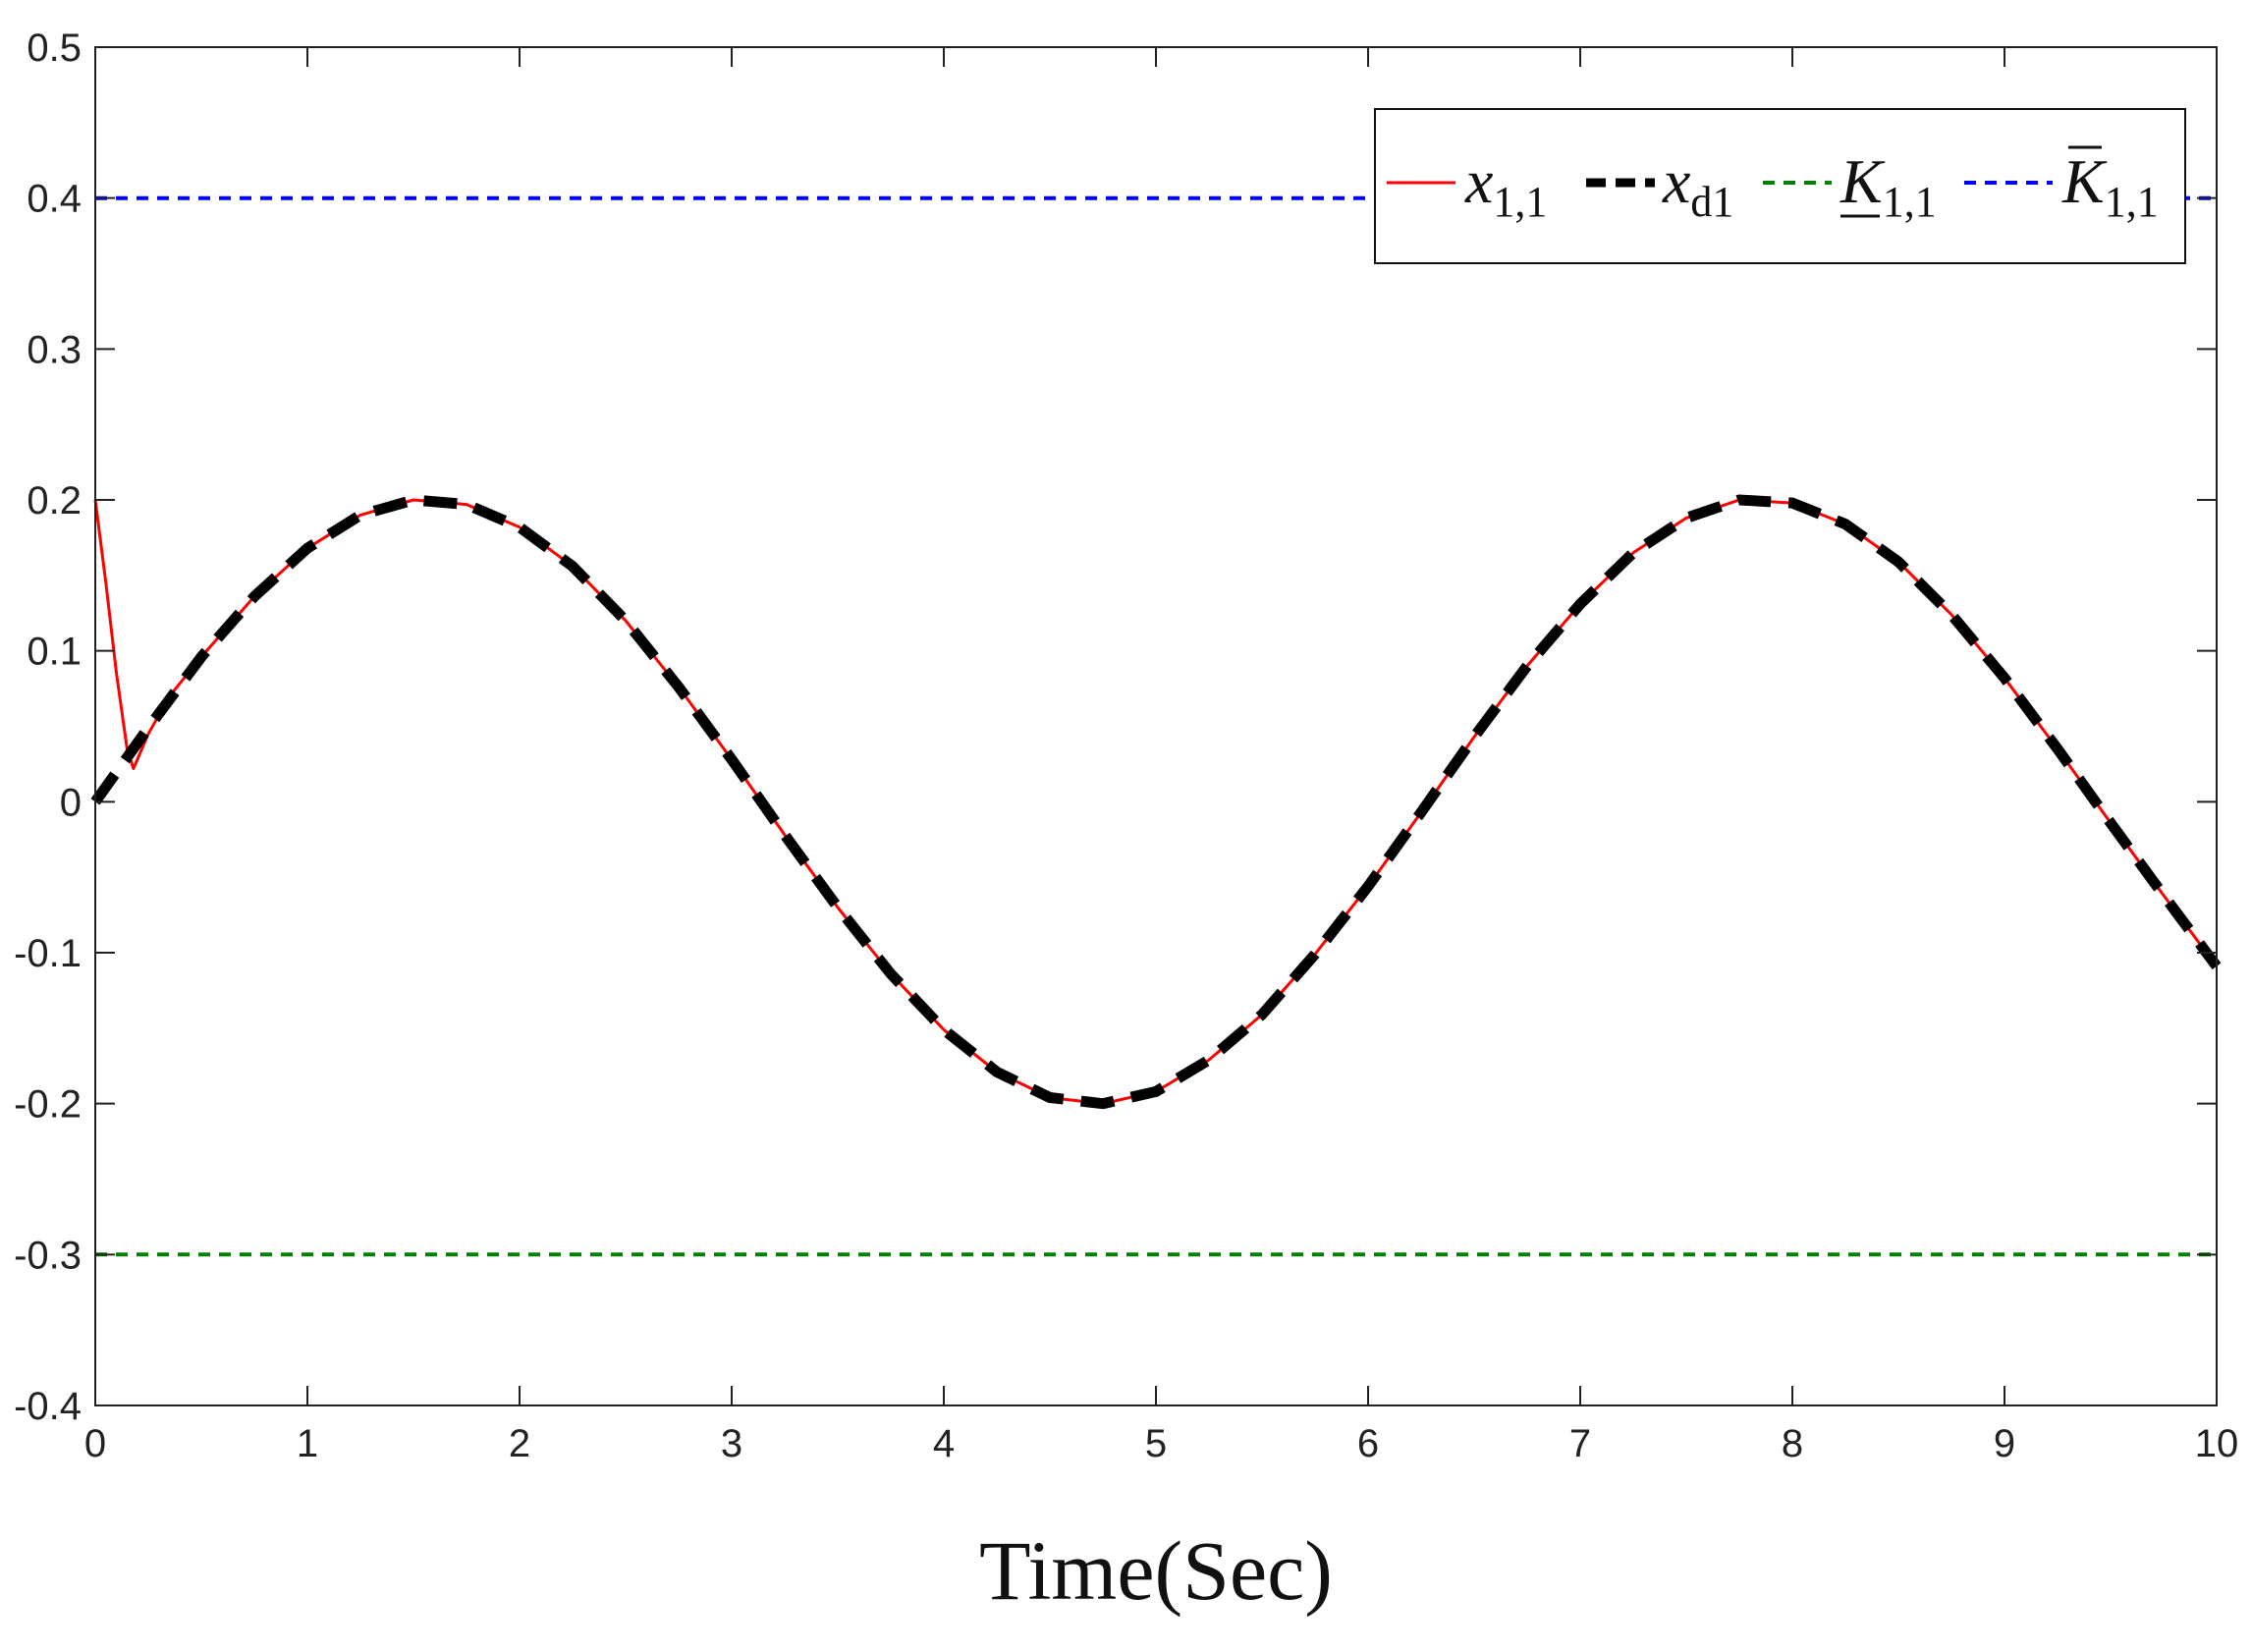 The image size is (2251, 1652). I want to click on x-tick-label: 3, so click(731, 1443).